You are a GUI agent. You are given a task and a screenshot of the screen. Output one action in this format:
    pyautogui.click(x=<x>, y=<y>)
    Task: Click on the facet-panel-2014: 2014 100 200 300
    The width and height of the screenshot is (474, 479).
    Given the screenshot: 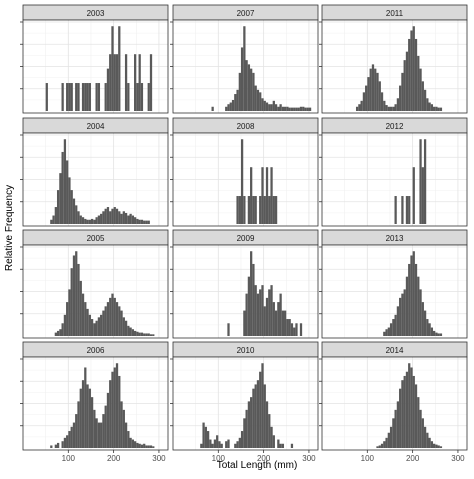 What is the action you would take?
    pyautogui.click(x=393, y=402)
    